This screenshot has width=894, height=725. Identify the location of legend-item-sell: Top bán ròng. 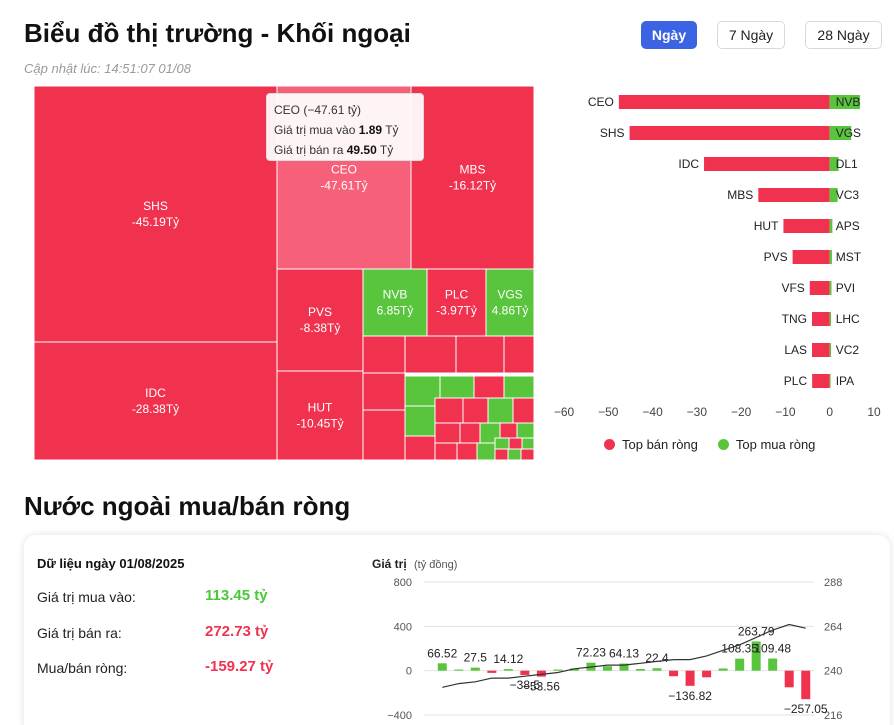
(651, 444).